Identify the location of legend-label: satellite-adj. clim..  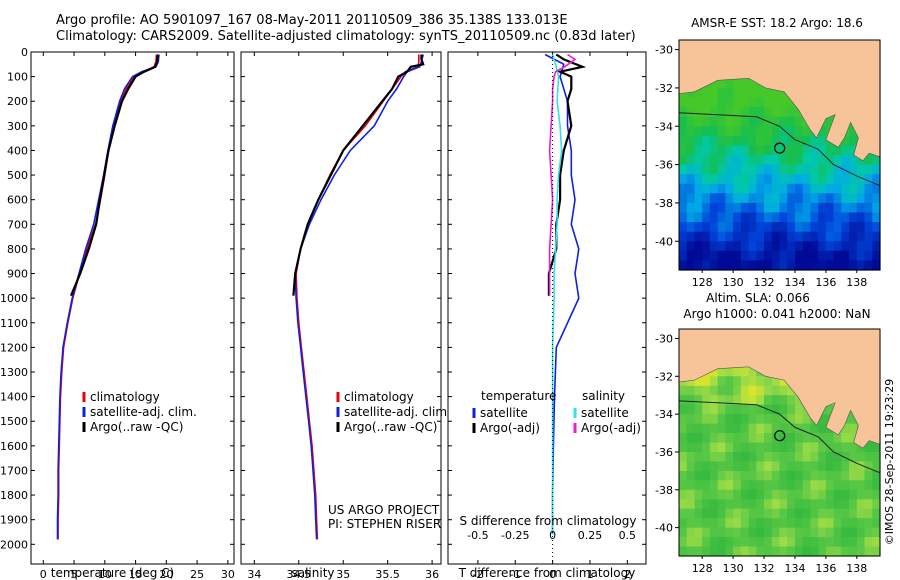
(143, 412).